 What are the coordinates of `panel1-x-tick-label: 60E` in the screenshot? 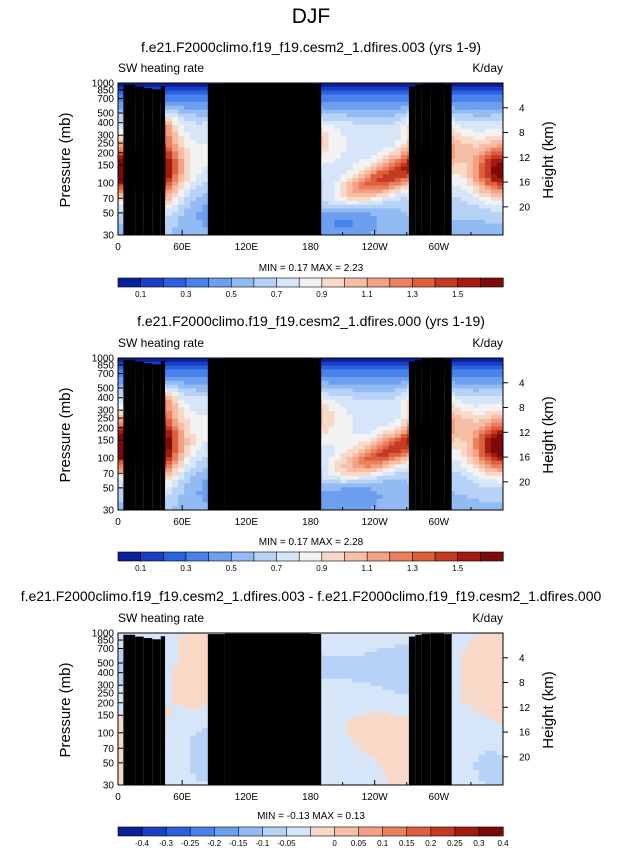 It's located at (182, 247).